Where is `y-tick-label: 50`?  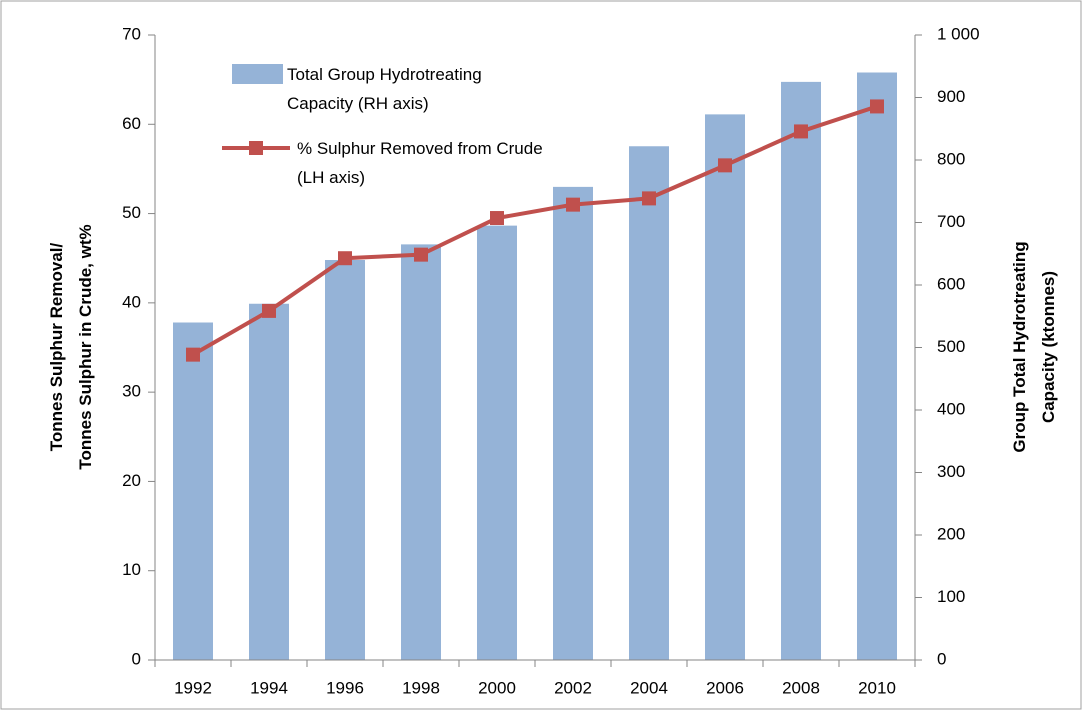
y-tick-label: 50 is located at coordinates (131, 212).